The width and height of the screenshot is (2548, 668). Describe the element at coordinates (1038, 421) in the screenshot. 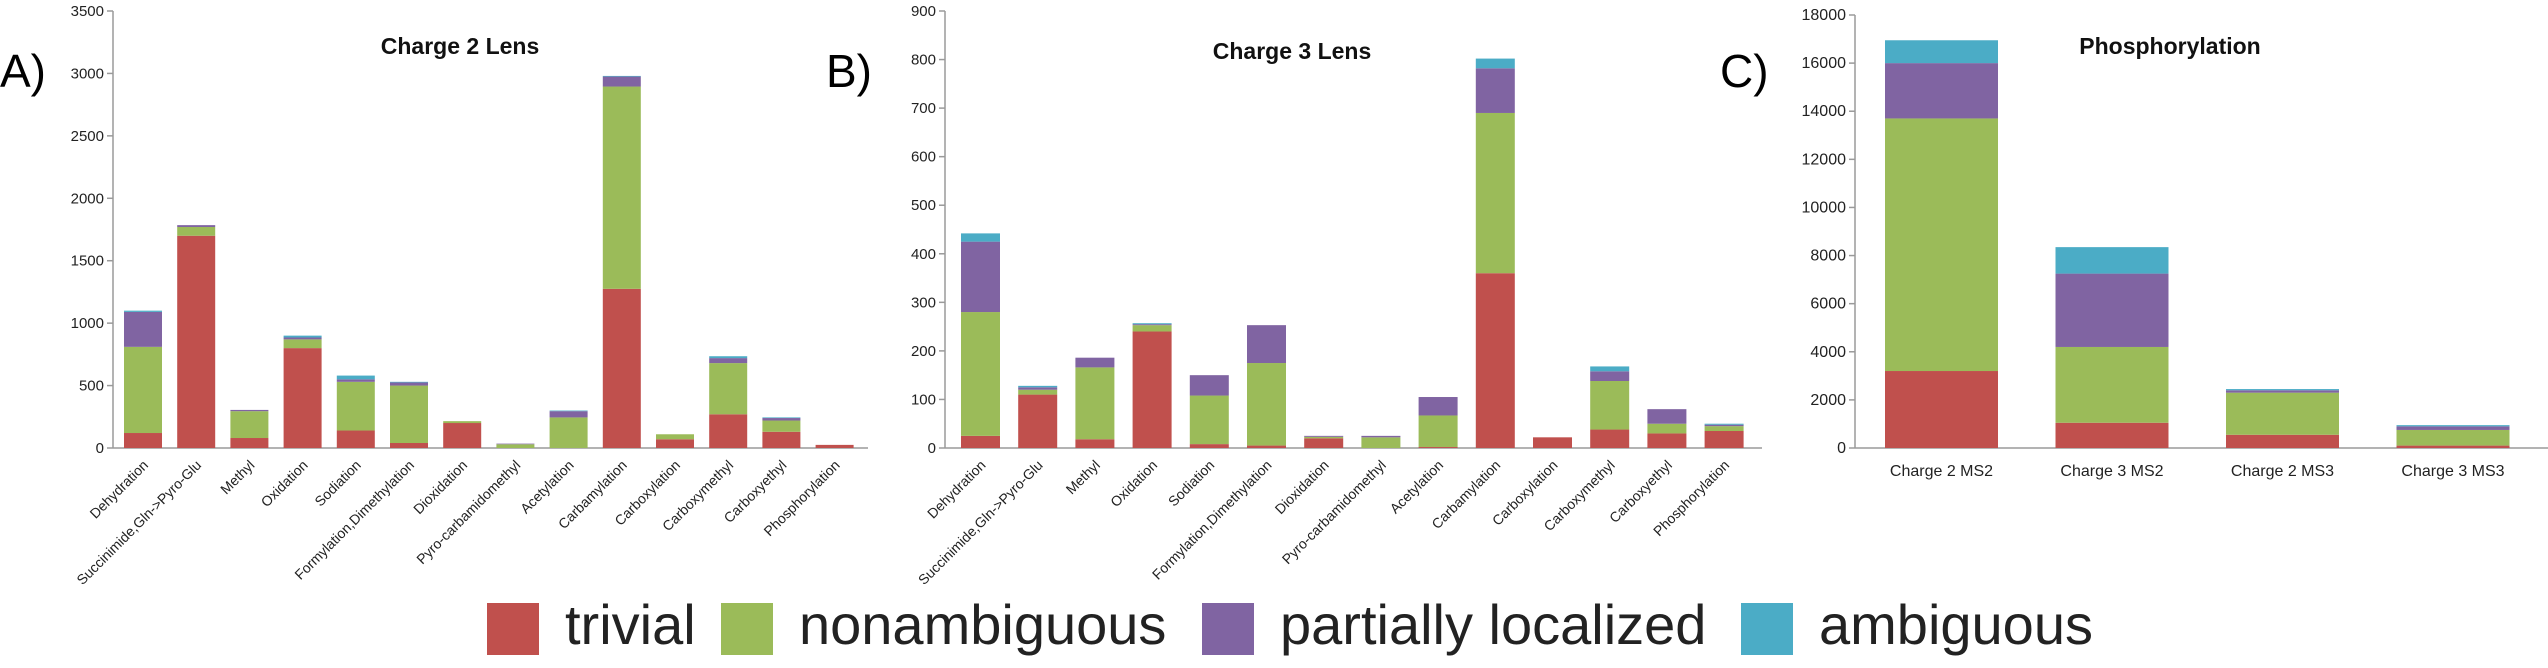

I see `bar-succinimide-gln-pyro-glu-trivial` at that location.